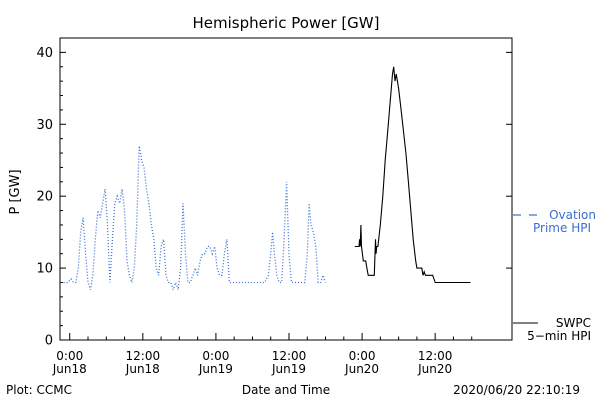 Image resolution: width=600 pixels, height=400 pixels. I want to click on y-tick-label: 0, so click(49, 341).